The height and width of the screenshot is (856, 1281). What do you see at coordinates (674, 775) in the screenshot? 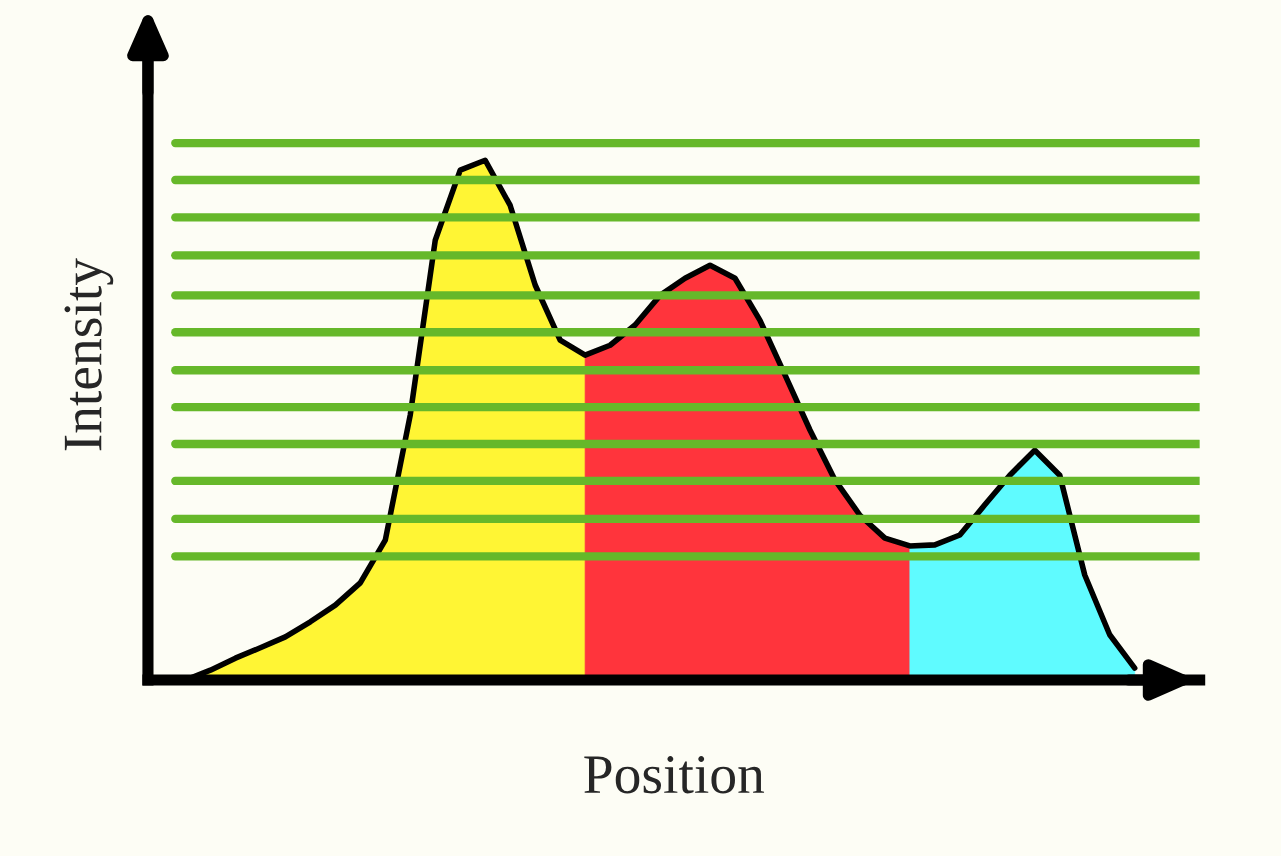
I see `x-axis-title: Position` at bounding box center [674, 775].